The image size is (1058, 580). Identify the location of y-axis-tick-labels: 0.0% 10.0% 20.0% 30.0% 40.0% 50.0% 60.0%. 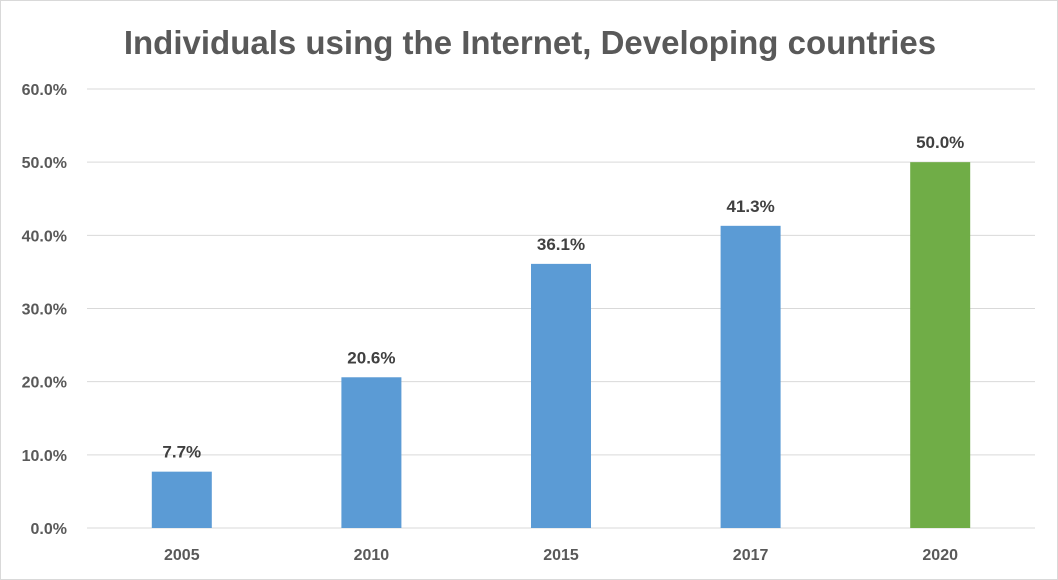
(44, 310).